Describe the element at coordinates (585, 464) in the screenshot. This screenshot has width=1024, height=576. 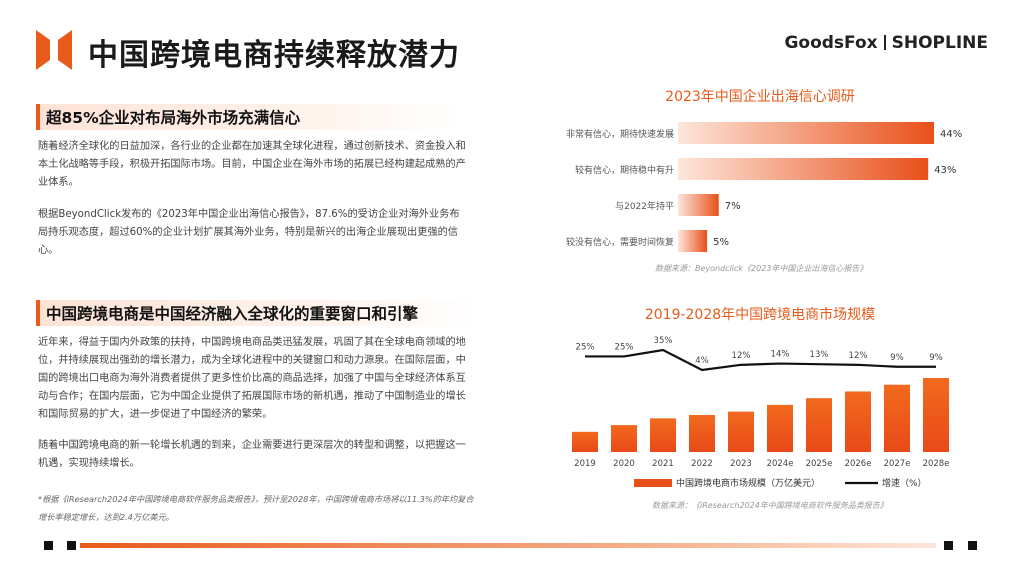
I see `year-tick-label: 2019` at that location.